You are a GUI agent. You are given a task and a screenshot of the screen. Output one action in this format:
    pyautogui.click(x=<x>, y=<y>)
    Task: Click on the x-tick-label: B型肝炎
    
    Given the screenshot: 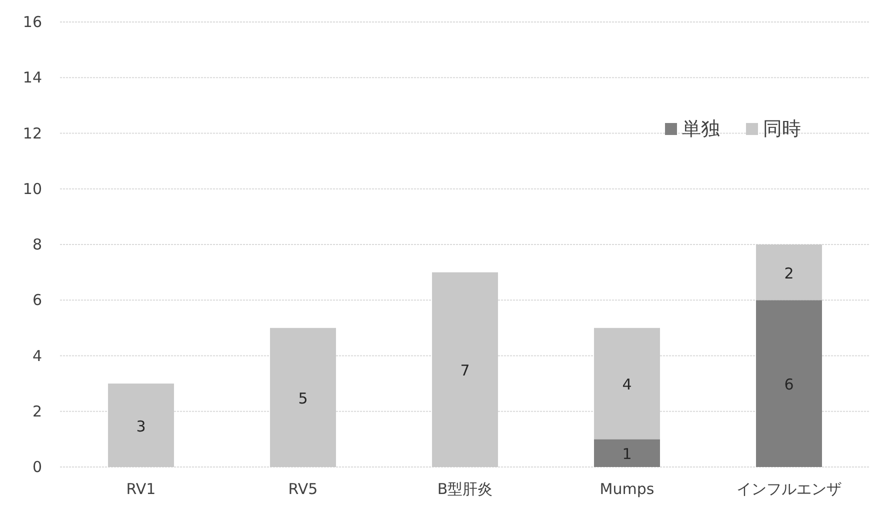 What is the action you would take?
    pyautogui.click(x=465, y=489)
    